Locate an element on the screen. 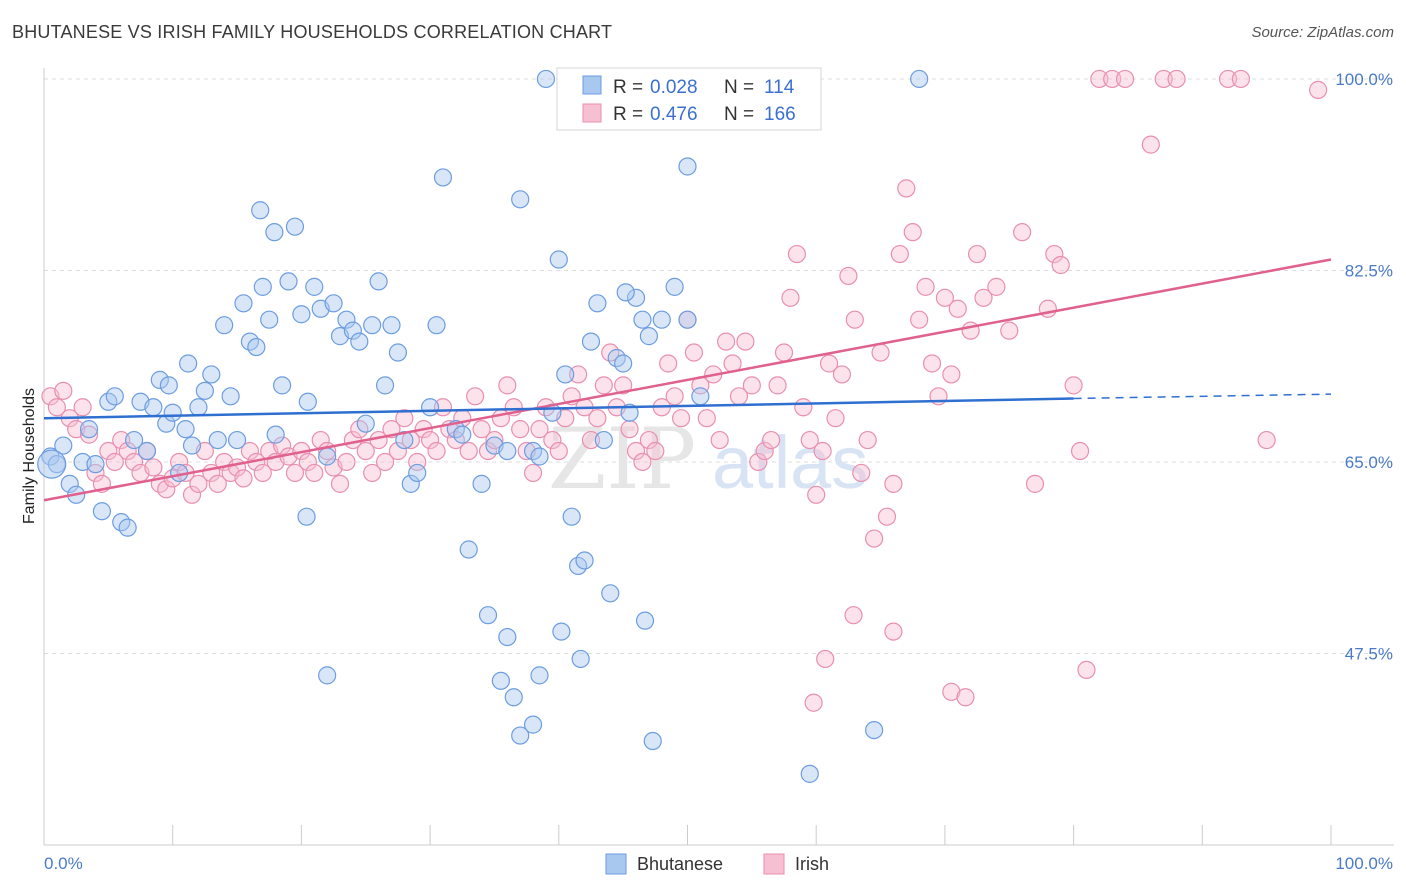 Image resolution: width=1406 pixels, height=892 pixels. legend-n-value-2: 166 is located at coordinates (780, 114).